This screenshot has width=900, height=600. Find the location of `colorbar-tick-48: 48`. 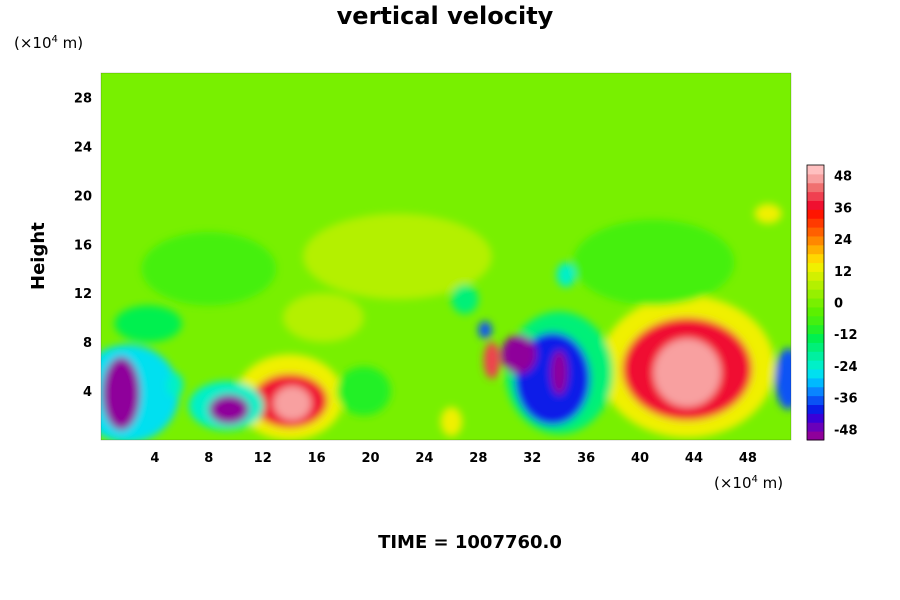

colorbar-tick-48: 48 is located at coordinates (843, 177).